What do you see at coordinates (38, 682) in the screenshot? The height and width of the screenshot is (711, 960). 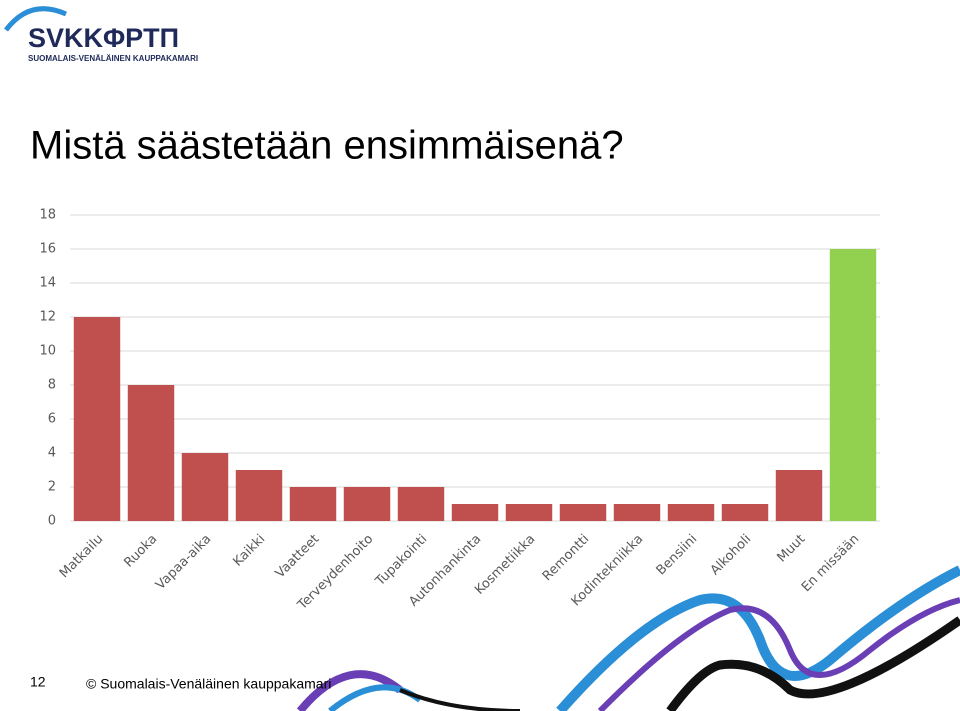 I see `page-number: 12` at bounding box center [38, 682].